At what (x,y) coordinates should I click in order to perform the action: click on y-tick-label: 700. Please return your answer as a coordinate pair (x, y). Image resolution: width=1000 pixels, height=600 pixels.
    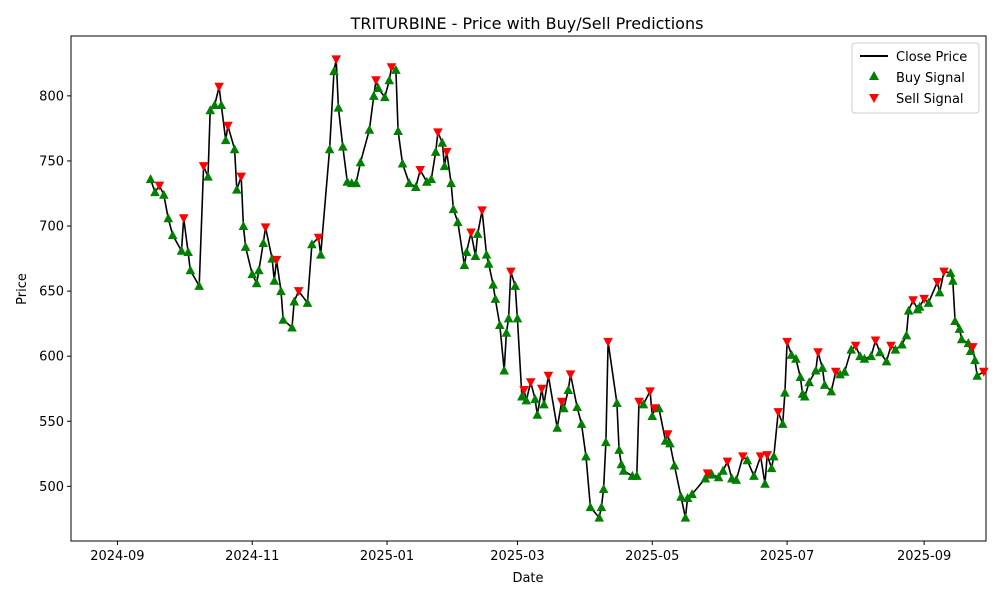
    Looking at the image, I should click on (51, 227).